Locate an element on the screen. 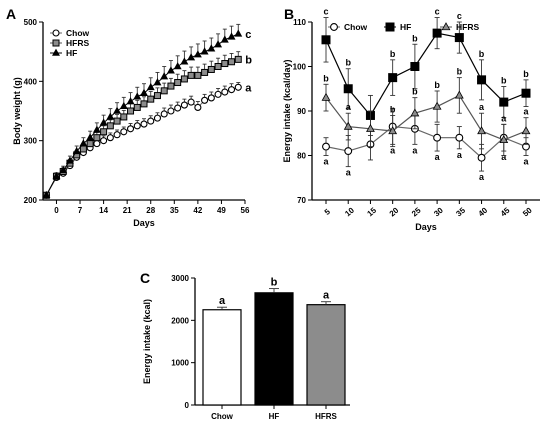 This screenshot has width=550, height=427. x-tick-label: 0 is located at coordinates (56, 210).